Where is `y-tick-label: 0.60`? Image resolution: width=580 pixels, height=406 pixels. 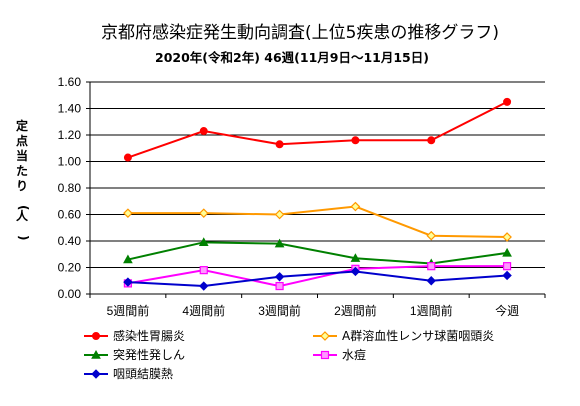
y-tick-label: 0.60 is located at coordinates (70, 215).